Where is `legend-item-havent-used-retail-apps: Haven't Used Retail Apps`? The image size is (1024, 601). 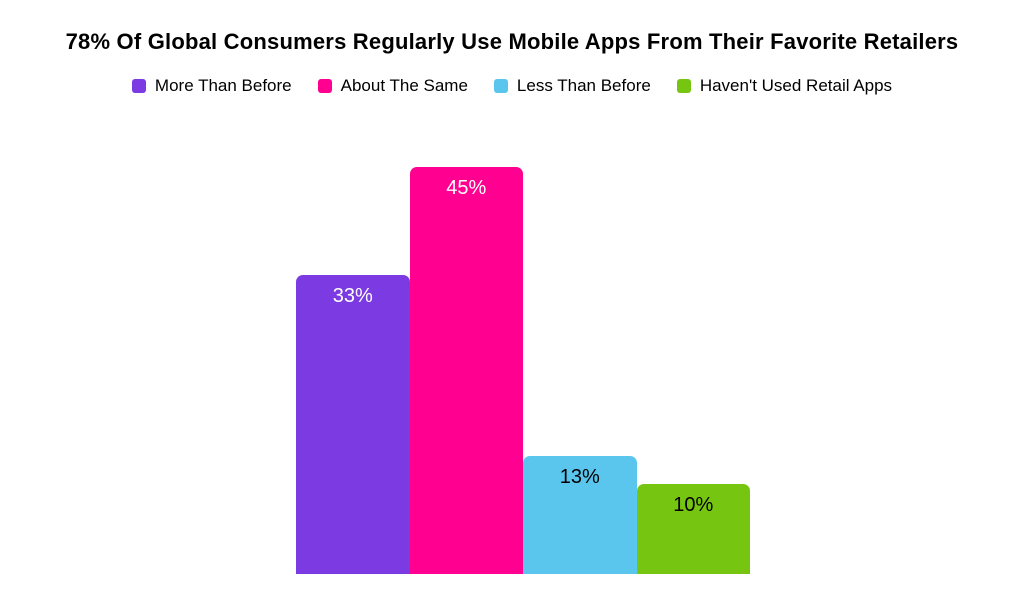 legend-item-havent-used-retail-apps: Haven't Used Retail Apps is located at coordinates (784, 86).